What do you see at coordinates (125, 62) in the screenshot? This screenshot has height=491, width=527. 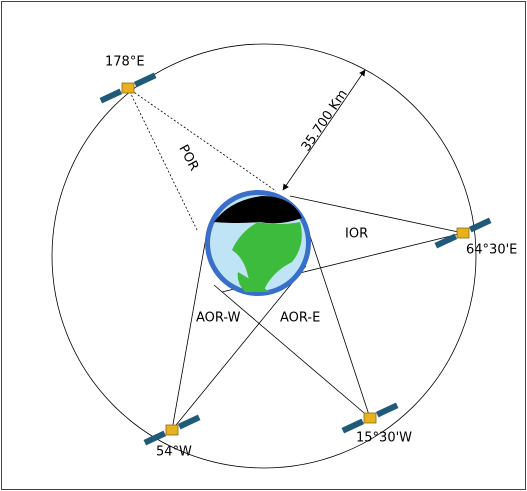 I see `satellite-label: 178°E` at bounding box center [125, 62].